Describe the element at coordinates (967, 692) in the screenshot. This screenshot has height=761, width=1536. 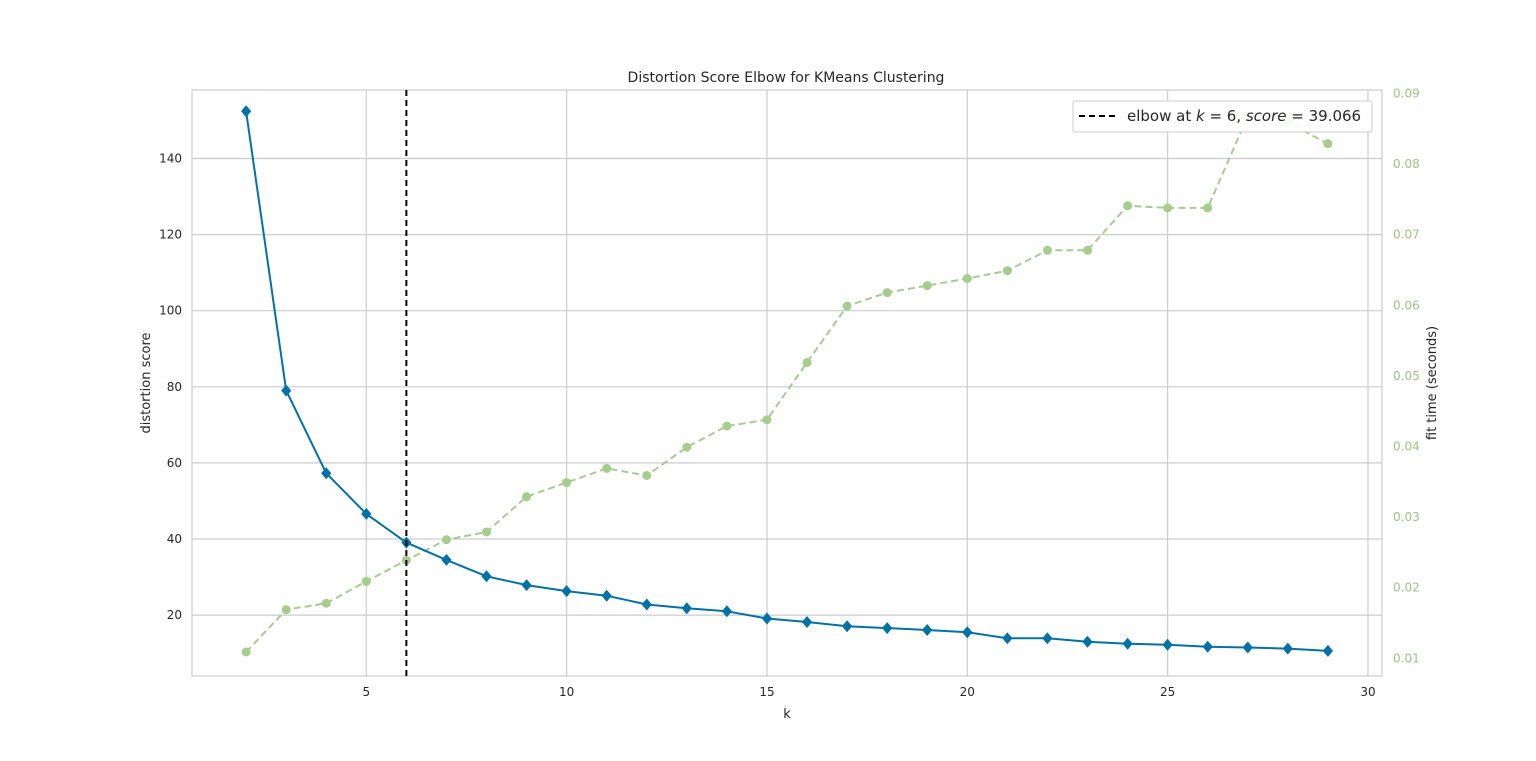
I see `x-tick-label: 20` at that location.